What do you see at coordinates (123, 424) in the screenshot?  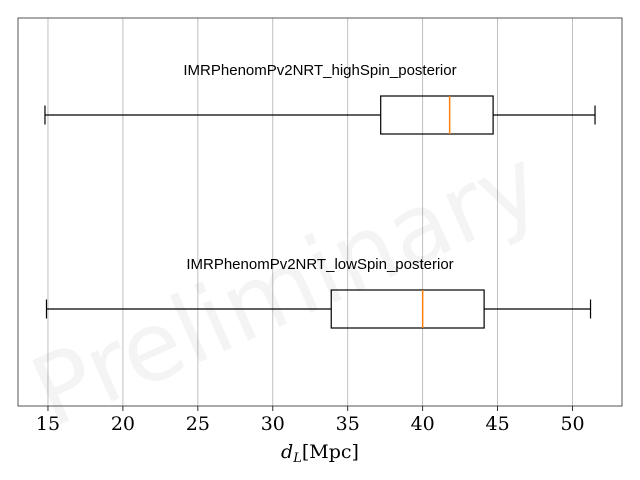 I see `x-tick-label: 20` at bounding box center [123, 424].